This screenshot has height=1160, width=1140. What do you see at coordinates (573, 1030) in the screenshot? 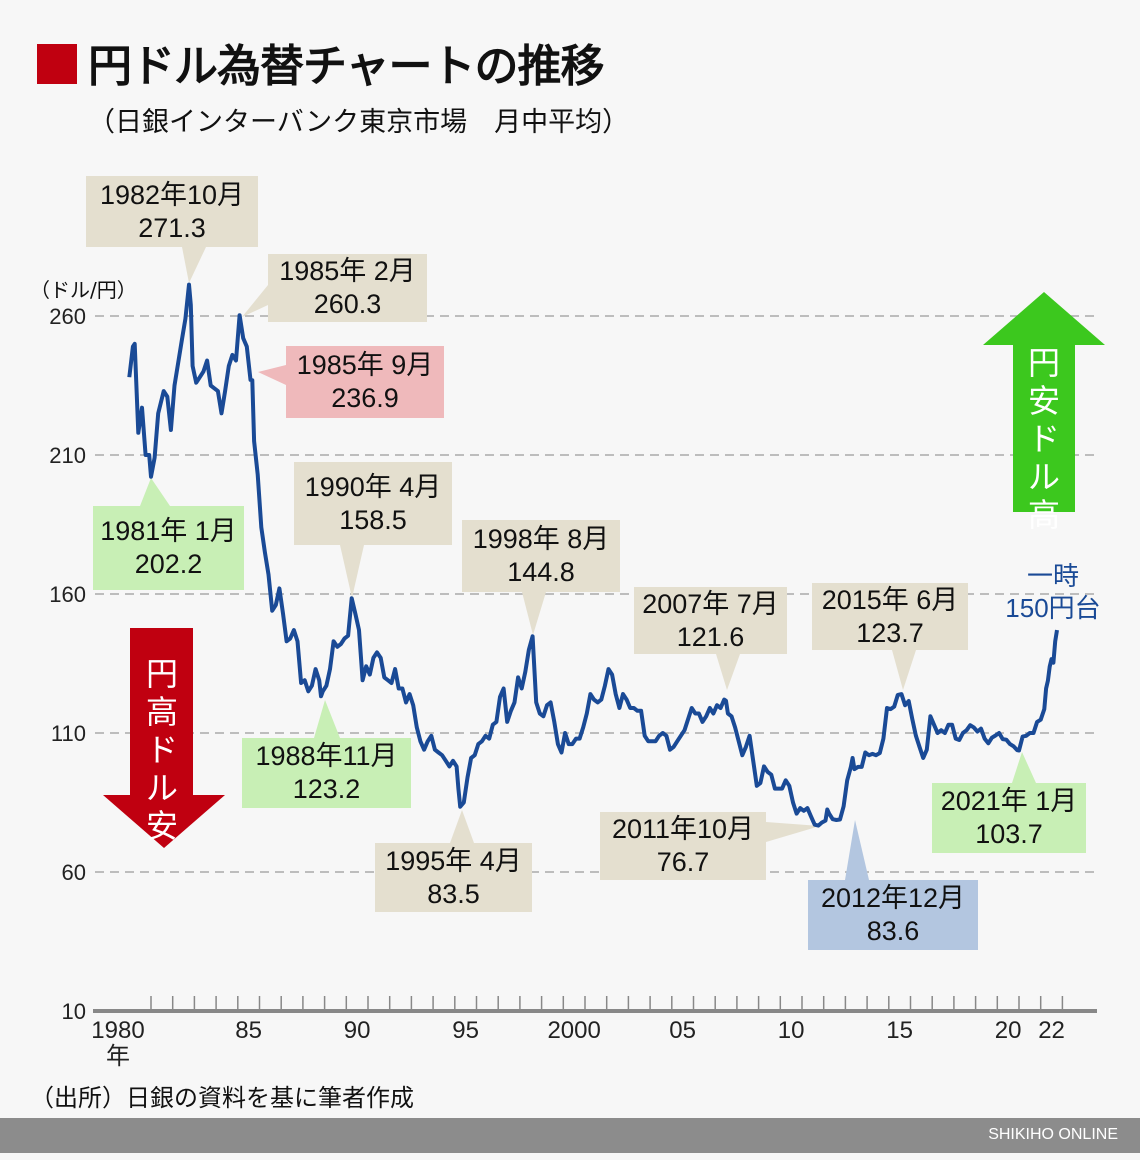
I see `x-tick-label: 2000` at bounding box center [573, 1030].